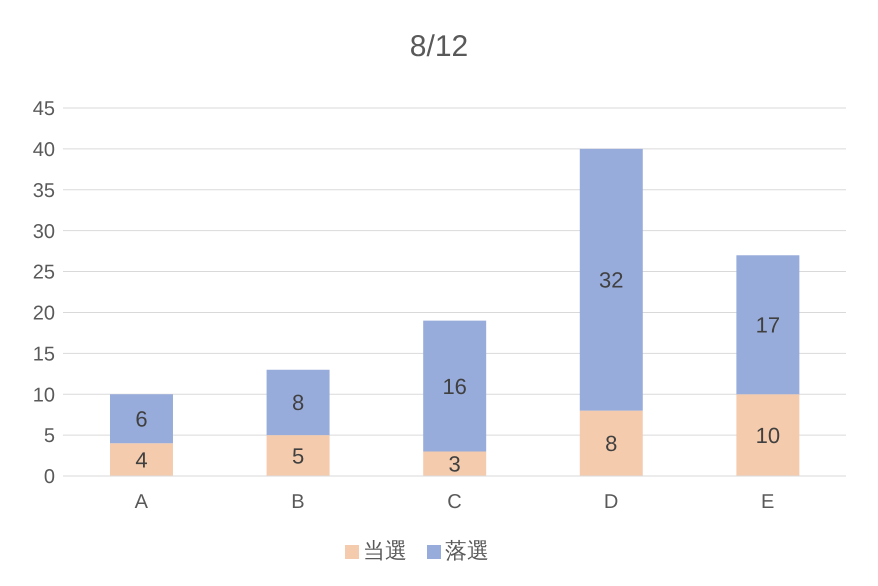 This screenshot has width=878, height=586. I want to click on y-tick-label: 5, so click(49, 436).